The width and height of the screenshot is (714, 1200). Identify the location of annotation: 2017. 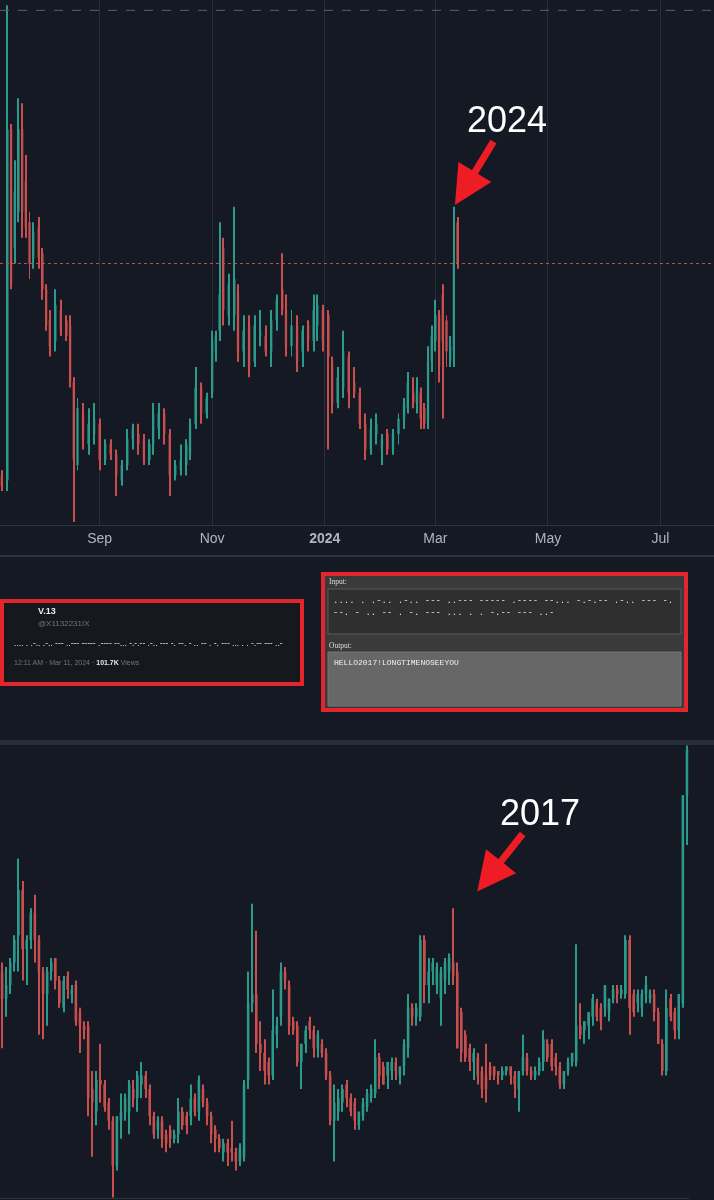
(540, 812).